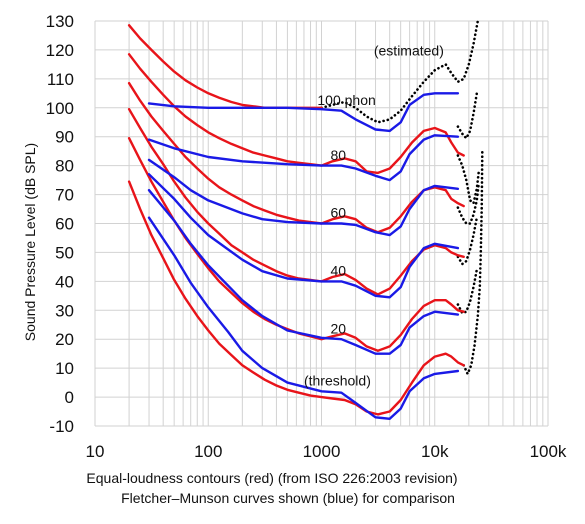  Describe the element at coordinates (338, 328) in the screenshot. I see `annotation-label: 20` at that location.